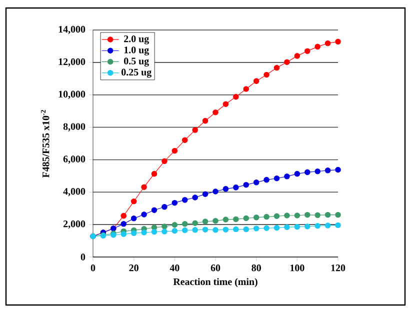 The width and height of the screenshot is (412, 313). Describe the element at coordinates (93, 268) in the screenshot. I see `x-tick-label: 0` at that location.